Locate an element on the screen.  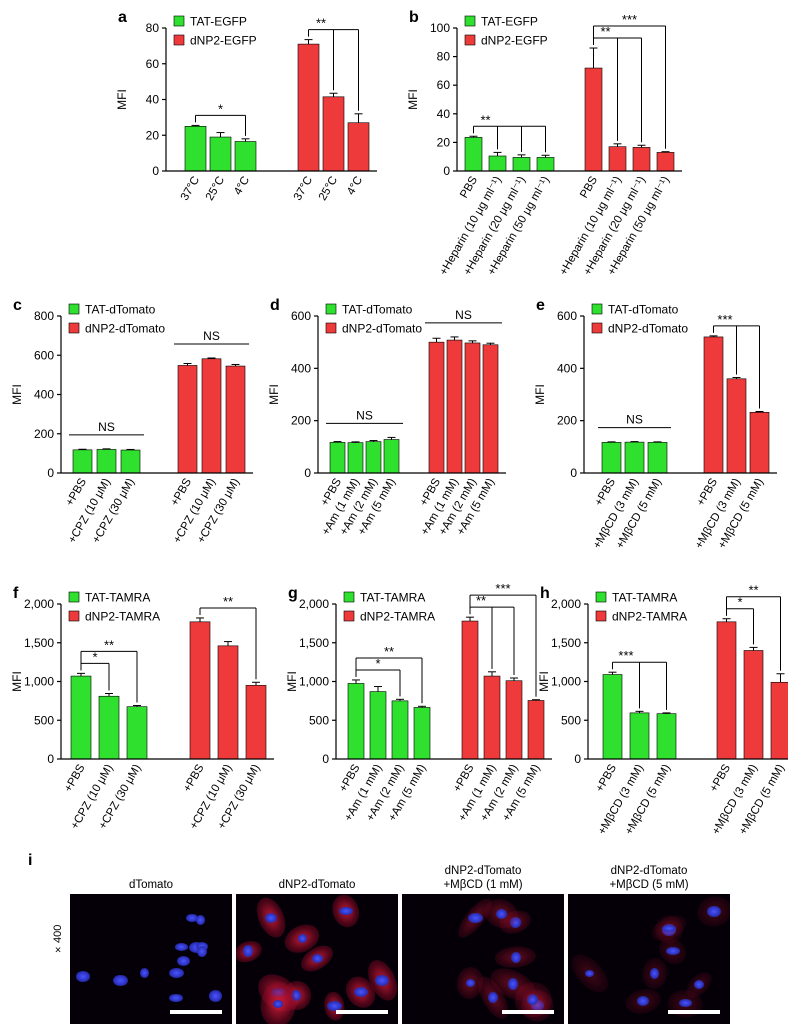
legend-label: dNP2-EGFP is located at coordinates (223, 41).